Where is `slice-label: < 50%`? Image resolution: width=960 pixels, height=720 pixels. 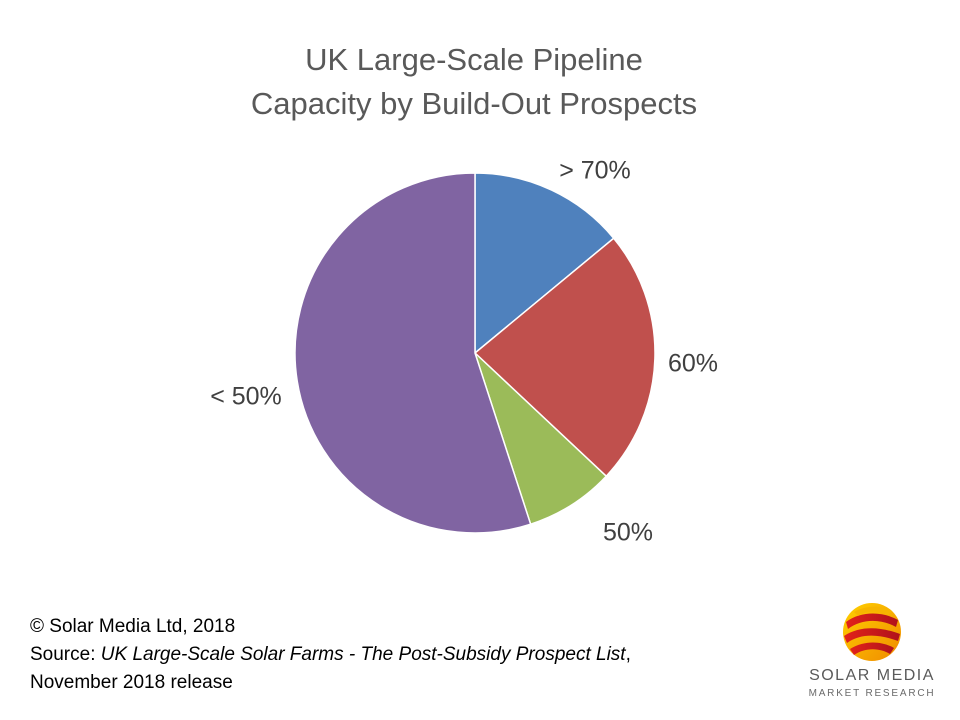
slice-label: < 50% is located at coordinates (246, 397).